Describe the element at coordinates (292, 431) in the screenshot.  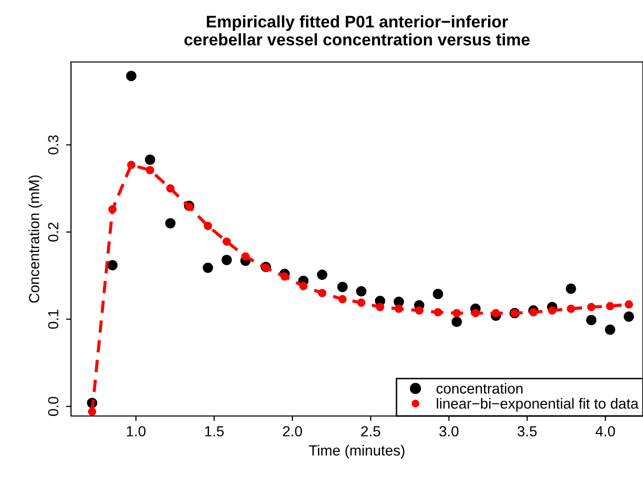
I see `x-tick-label: 2.0` at that location.